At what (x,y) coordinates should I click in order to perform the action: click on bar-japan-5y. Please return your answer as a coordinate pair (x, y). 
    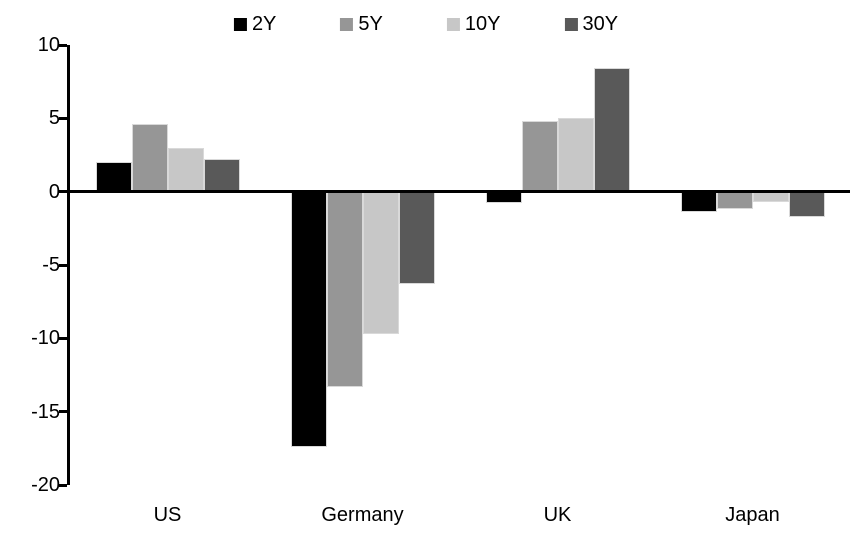
    Looking at the image, I should click on (734, 200).